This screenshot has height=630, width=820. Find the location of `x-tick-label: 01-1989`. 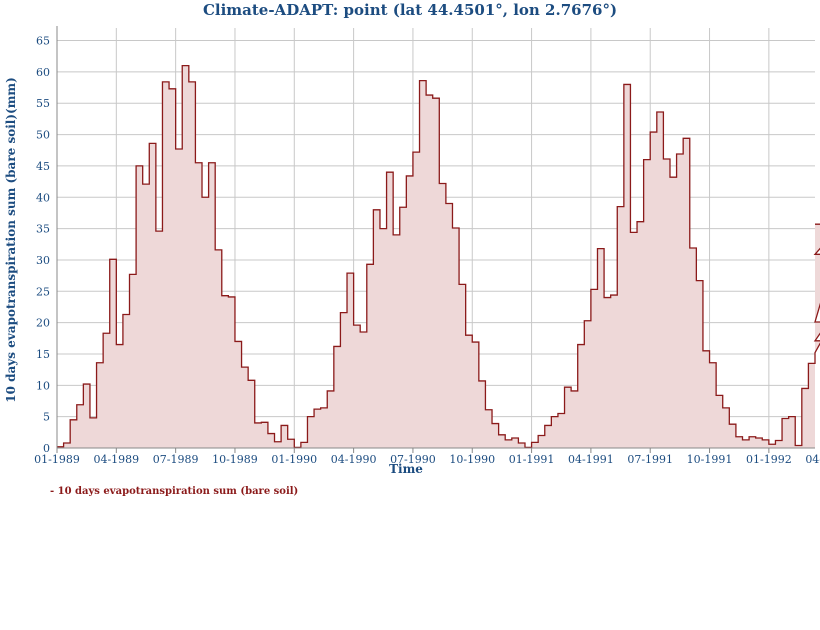

x-tick-label: 01-1989 is located at coordinates (57, 459).